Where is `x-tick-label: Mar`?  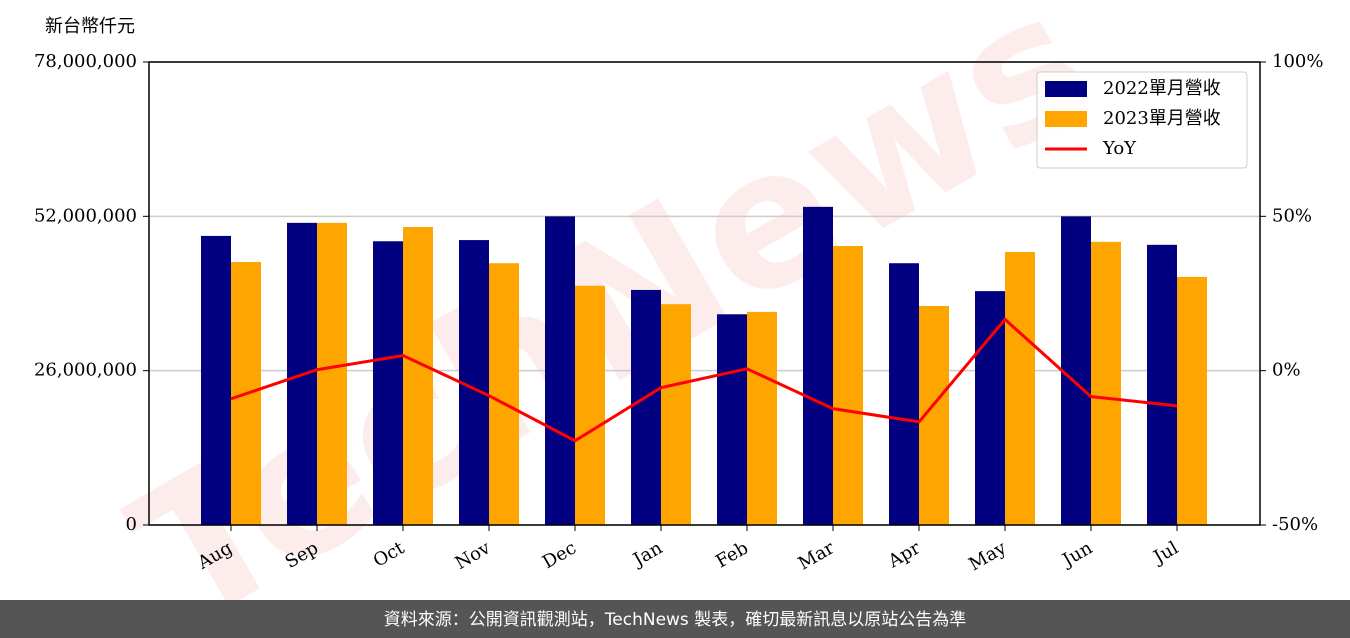 x-tick-label: Mar is located at coordinates (817, 555).